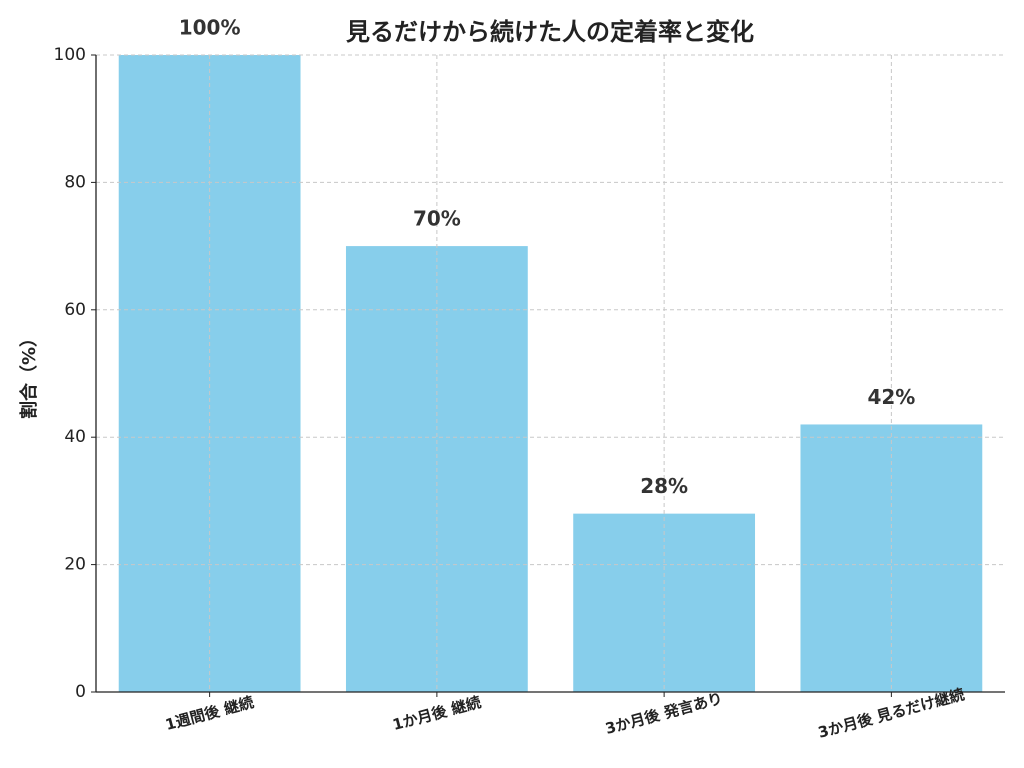 The height and width of the screenshot is (768, 1024). Describe the element at coordinates (75, 565) in the screenshot. I see `y-tick-label: 20` at that location.